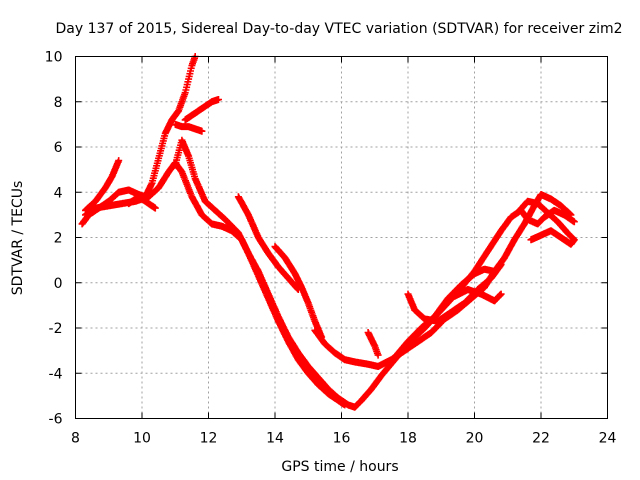 Image resolution: width=640 pixels, height=480 pixels. Describe the element at coordinates (54, 58) in the screenshot. I see `y-tick-label: 10` at that location.